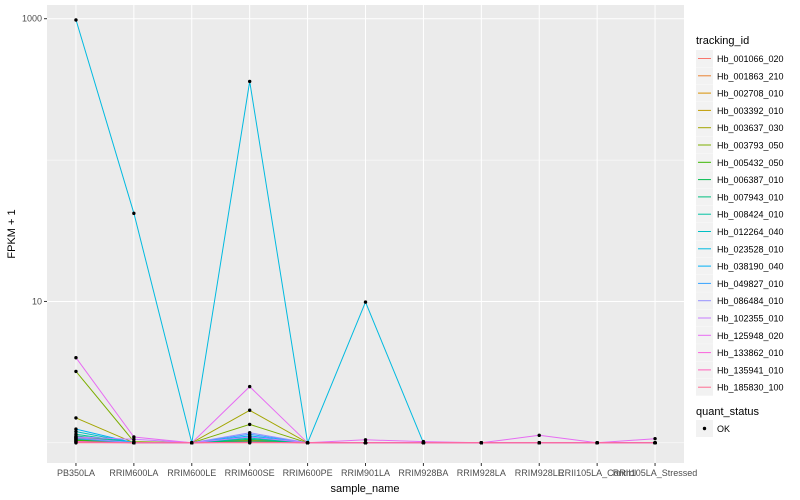 The height and width of the screenshot is (500, 800). I want to click on legend-shape-entries: OK, so click(713, 428).